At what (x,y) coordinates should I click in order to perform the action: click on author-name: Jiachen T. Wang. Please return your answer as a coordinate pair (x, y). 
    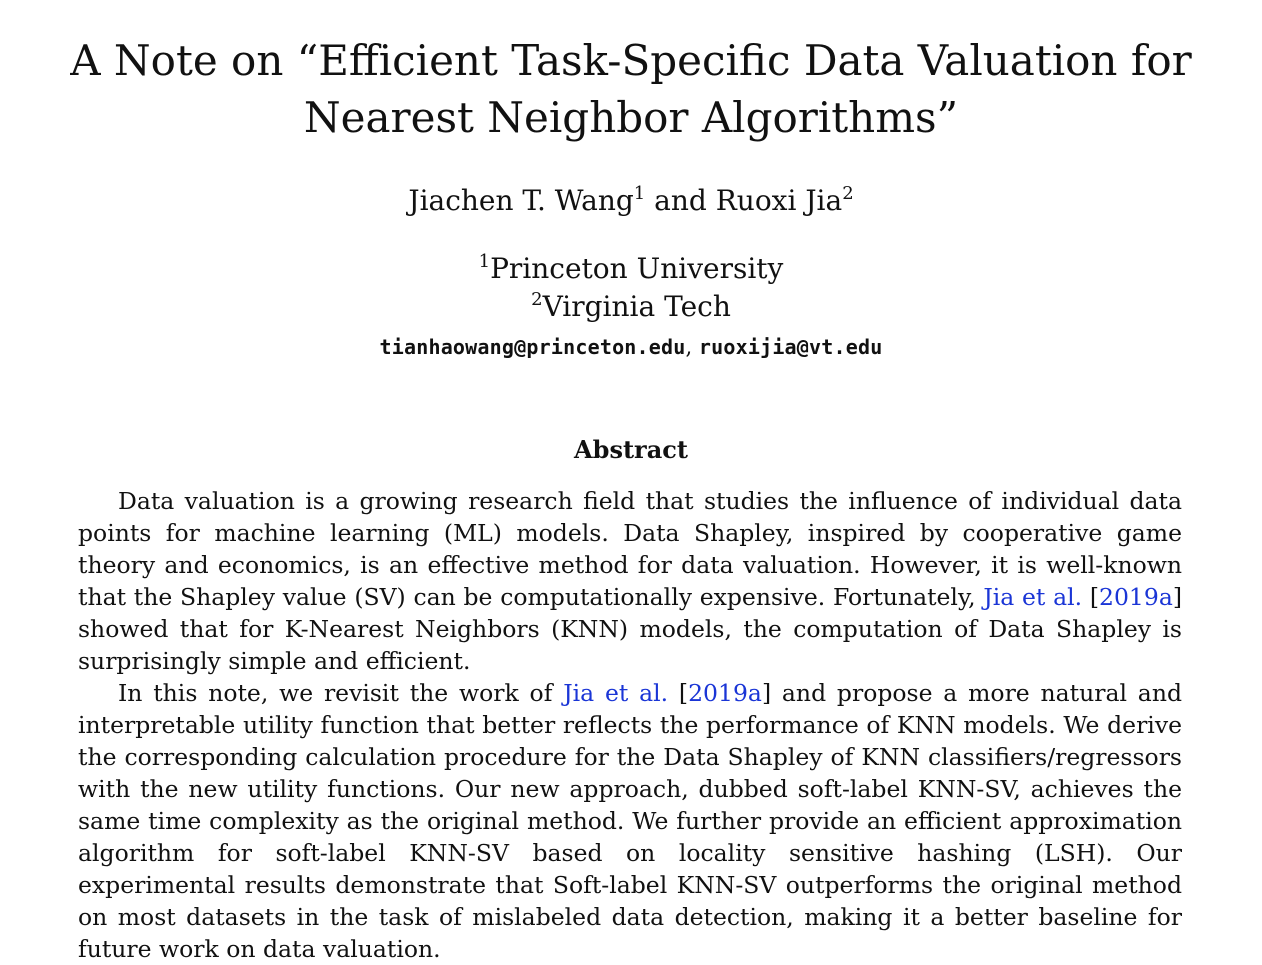
    Looking at the image, I should click on (521, 200).